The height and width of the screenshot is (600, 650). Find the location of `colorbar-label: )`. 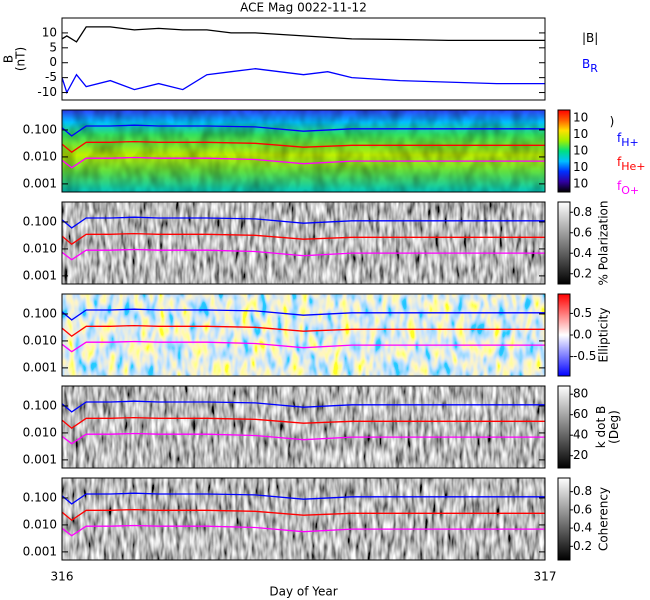

colorbar-label: ) is located at coordinates (612, 122).